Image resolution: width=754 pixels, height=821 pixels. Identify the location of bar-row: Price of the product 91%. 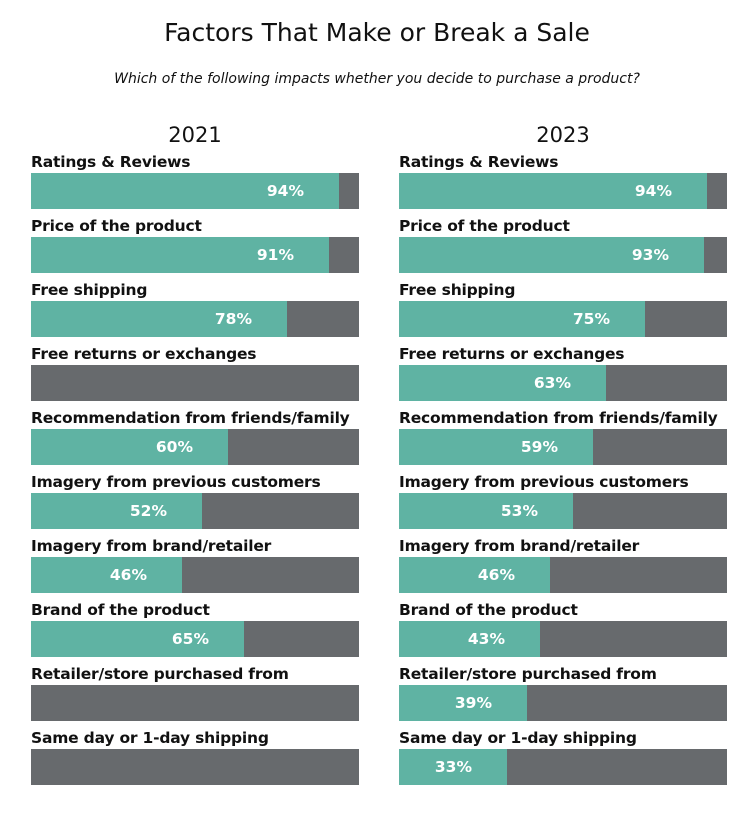
(195, 246).